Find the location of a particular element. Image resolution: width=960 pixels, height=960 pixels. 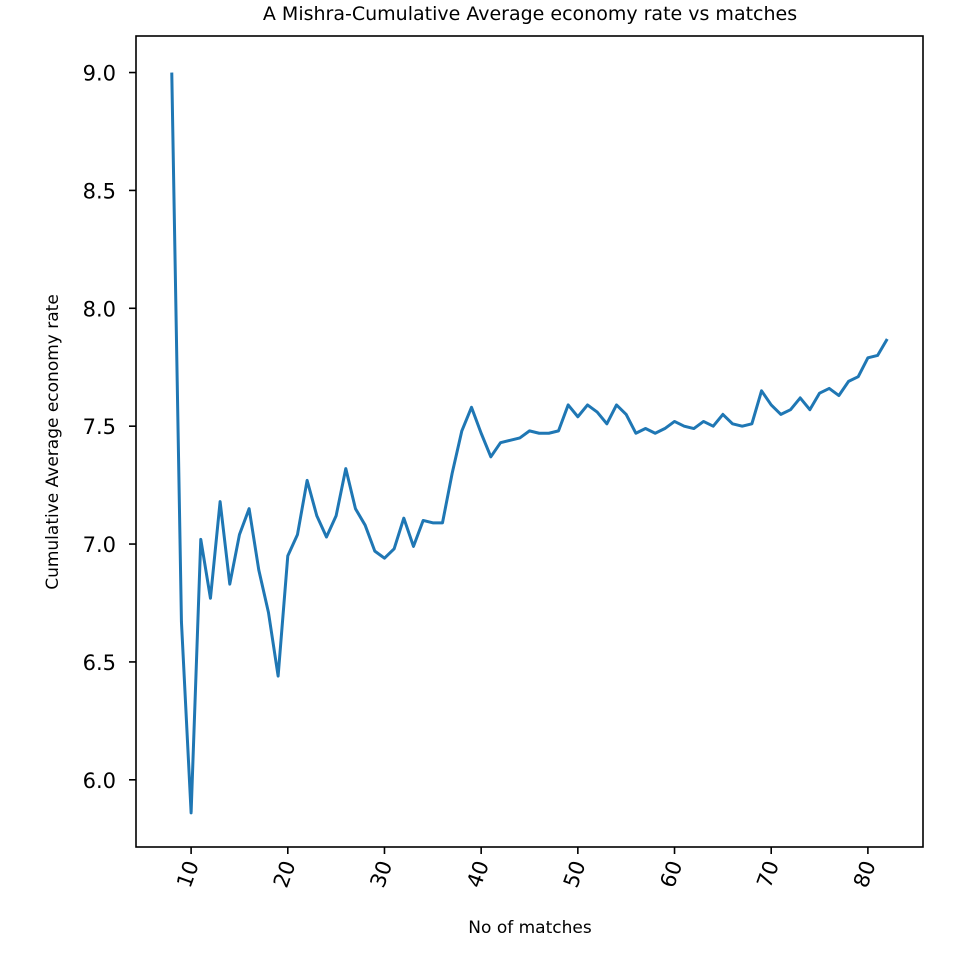

y-tick-label: 8.0 is located at coordinates (99, 309).